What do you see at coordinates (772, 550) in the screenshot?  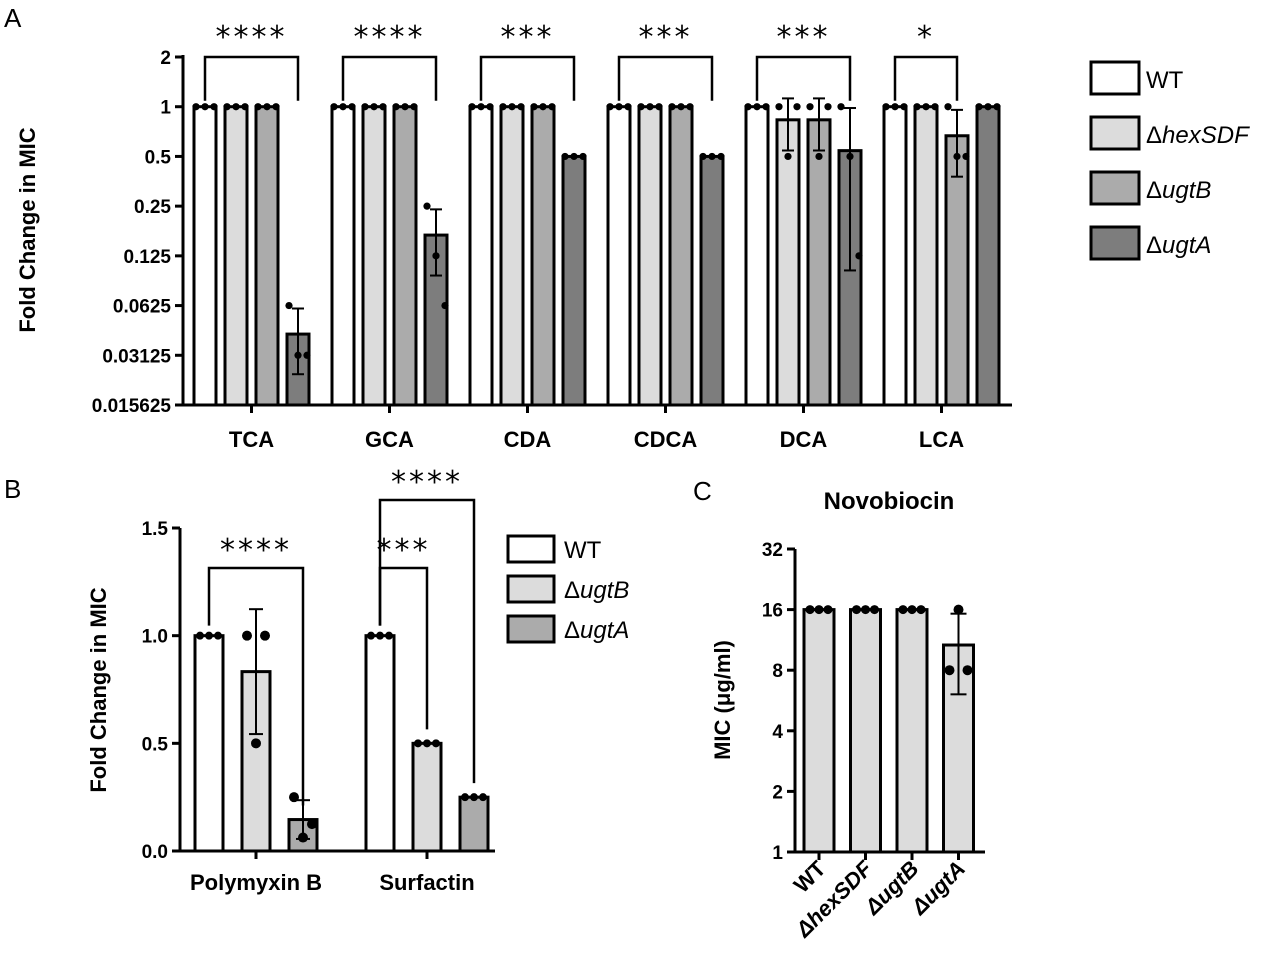 I see `panel-c-y-tick-label: 32` at bounding box center [772, 550].